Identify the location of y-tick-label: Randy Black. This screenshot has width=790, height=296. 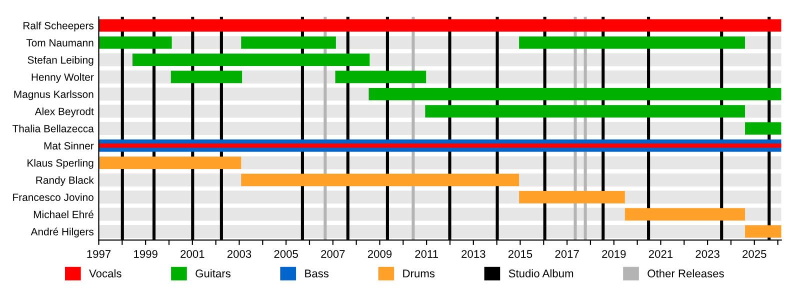
(65, 181).